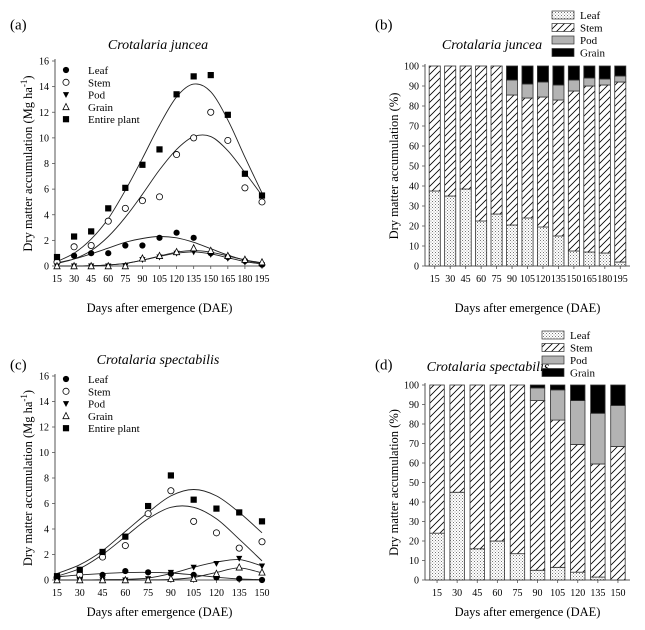 Image resolution: width=645 pixels, height=630 pixels. I want to click on x-tick-label: 75, so click(148, 593).